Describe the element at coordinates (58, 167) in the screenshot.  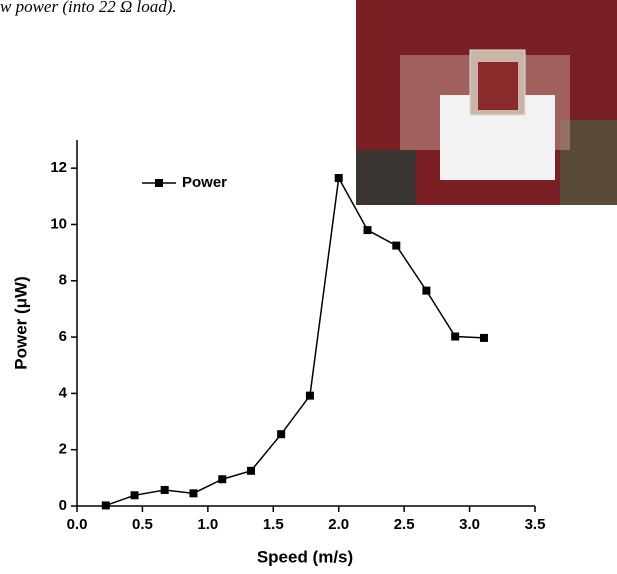
I see `y-tick-label: 12` at that location.